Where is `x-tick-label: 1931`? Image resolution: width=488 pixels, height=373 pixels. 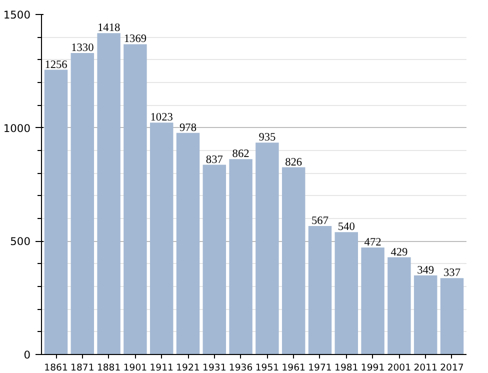
x-tick-label: 1931 is located at coordinates (214, 367).